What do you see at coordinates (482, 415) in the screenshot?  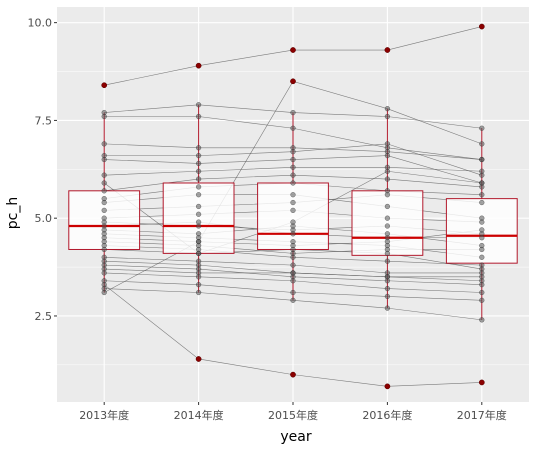 I see `x-tick-label: 2017年度` at bounding box center [482, 415].